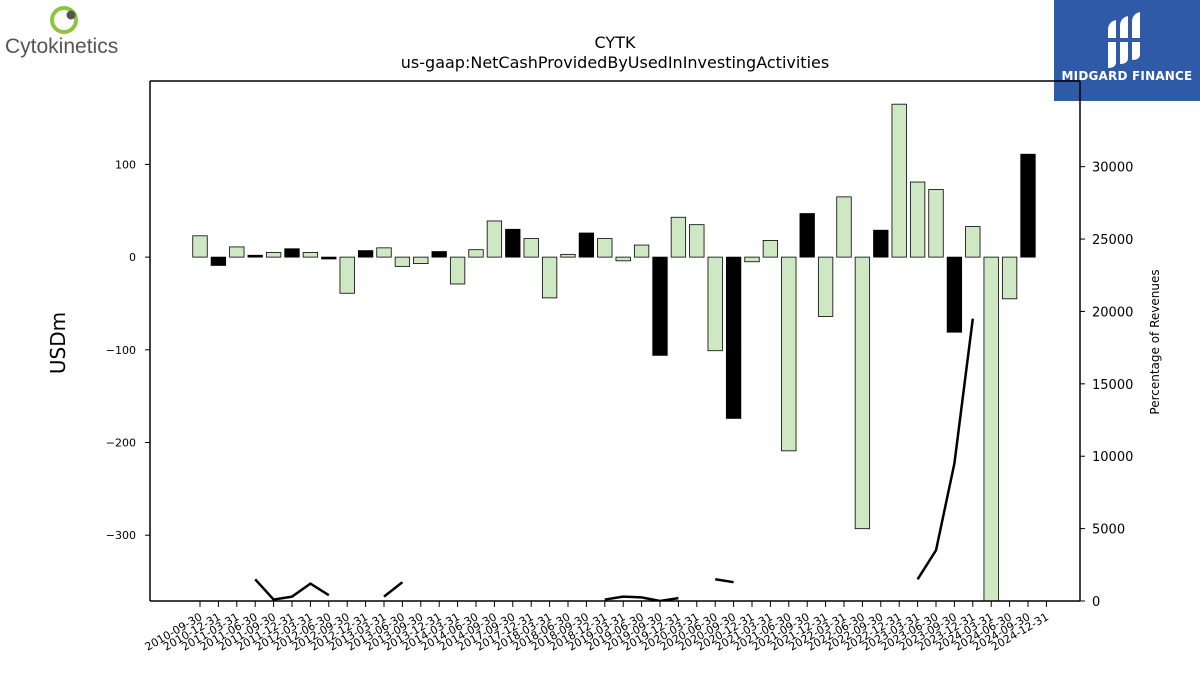 Image resolution: width=1200 pixels, height=675 pixels. I want to click on logo-text: Cytokinetics, so click(61, 46).